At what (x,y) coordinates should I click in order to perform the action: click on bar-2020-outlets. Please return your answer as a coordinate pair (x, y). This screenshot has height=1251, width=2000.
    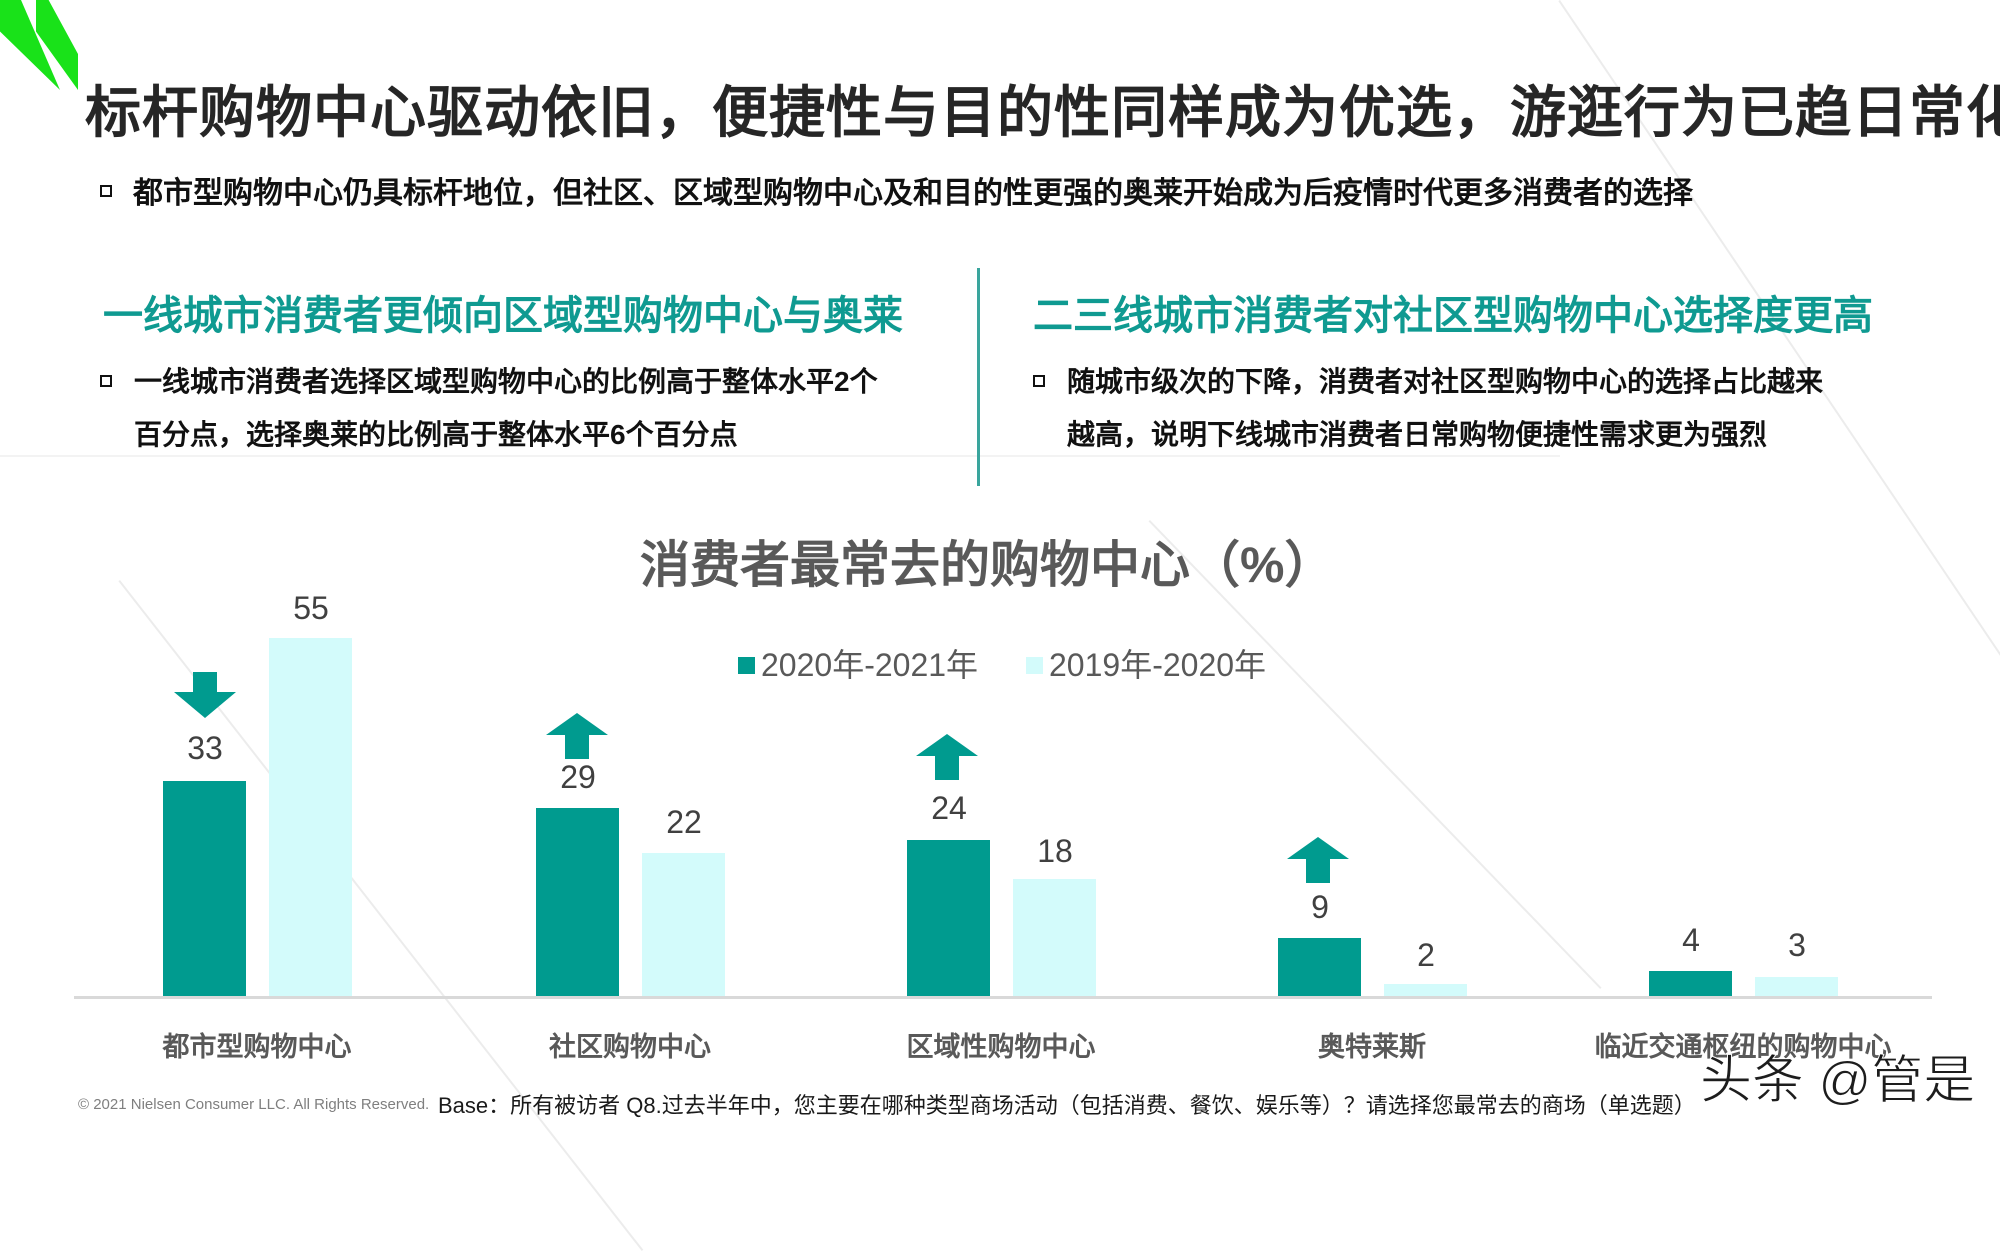
    Looking at the image, I should click on (1425, 990).